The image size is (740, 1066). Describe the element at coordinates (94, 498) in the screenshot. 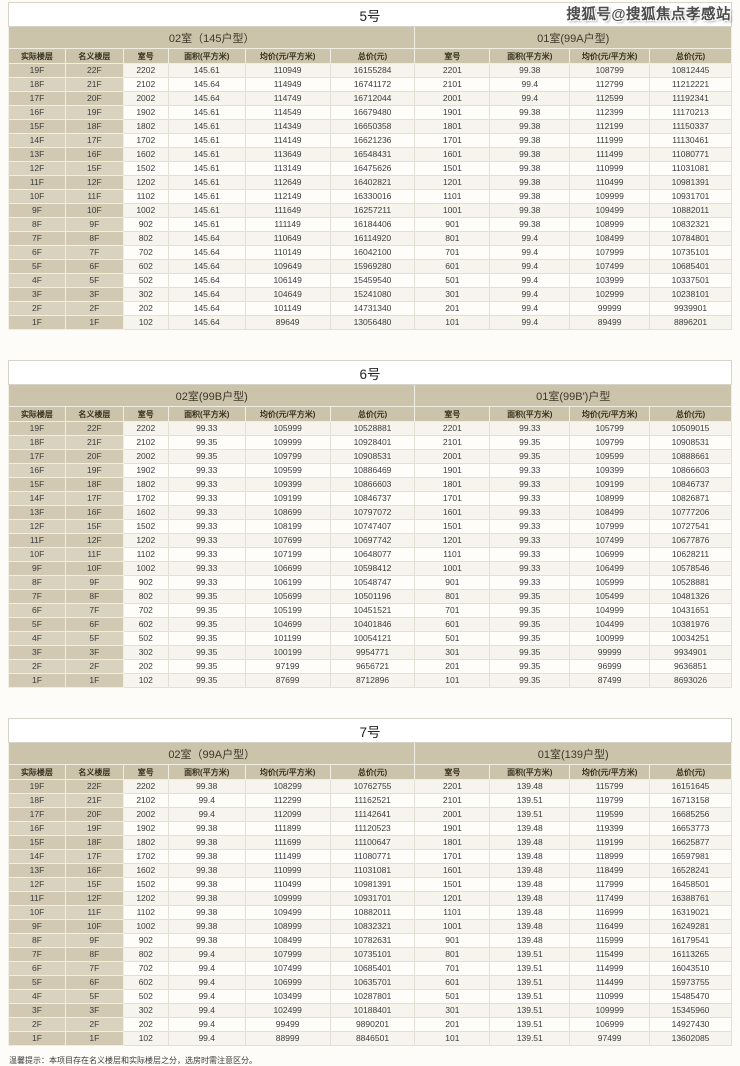

I see `nominal-floor-cell: 17F` at that location.